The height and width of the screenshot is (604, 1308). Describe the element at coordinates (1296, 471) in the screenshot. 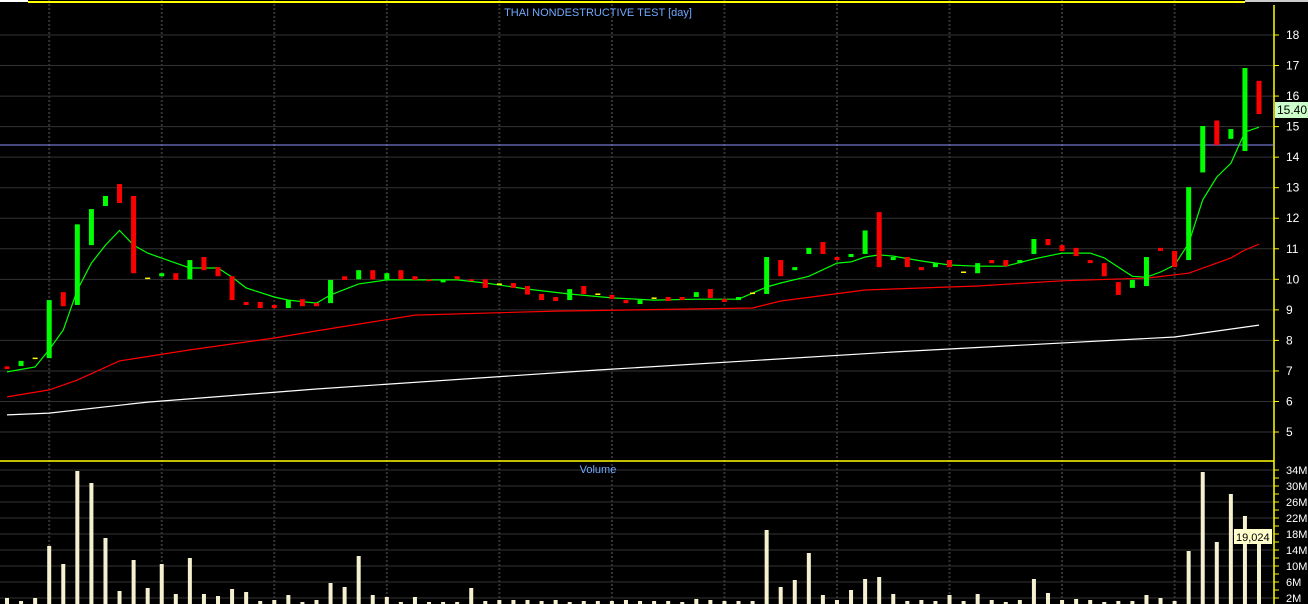

I see `volume-tick-label: 34M` at that location.